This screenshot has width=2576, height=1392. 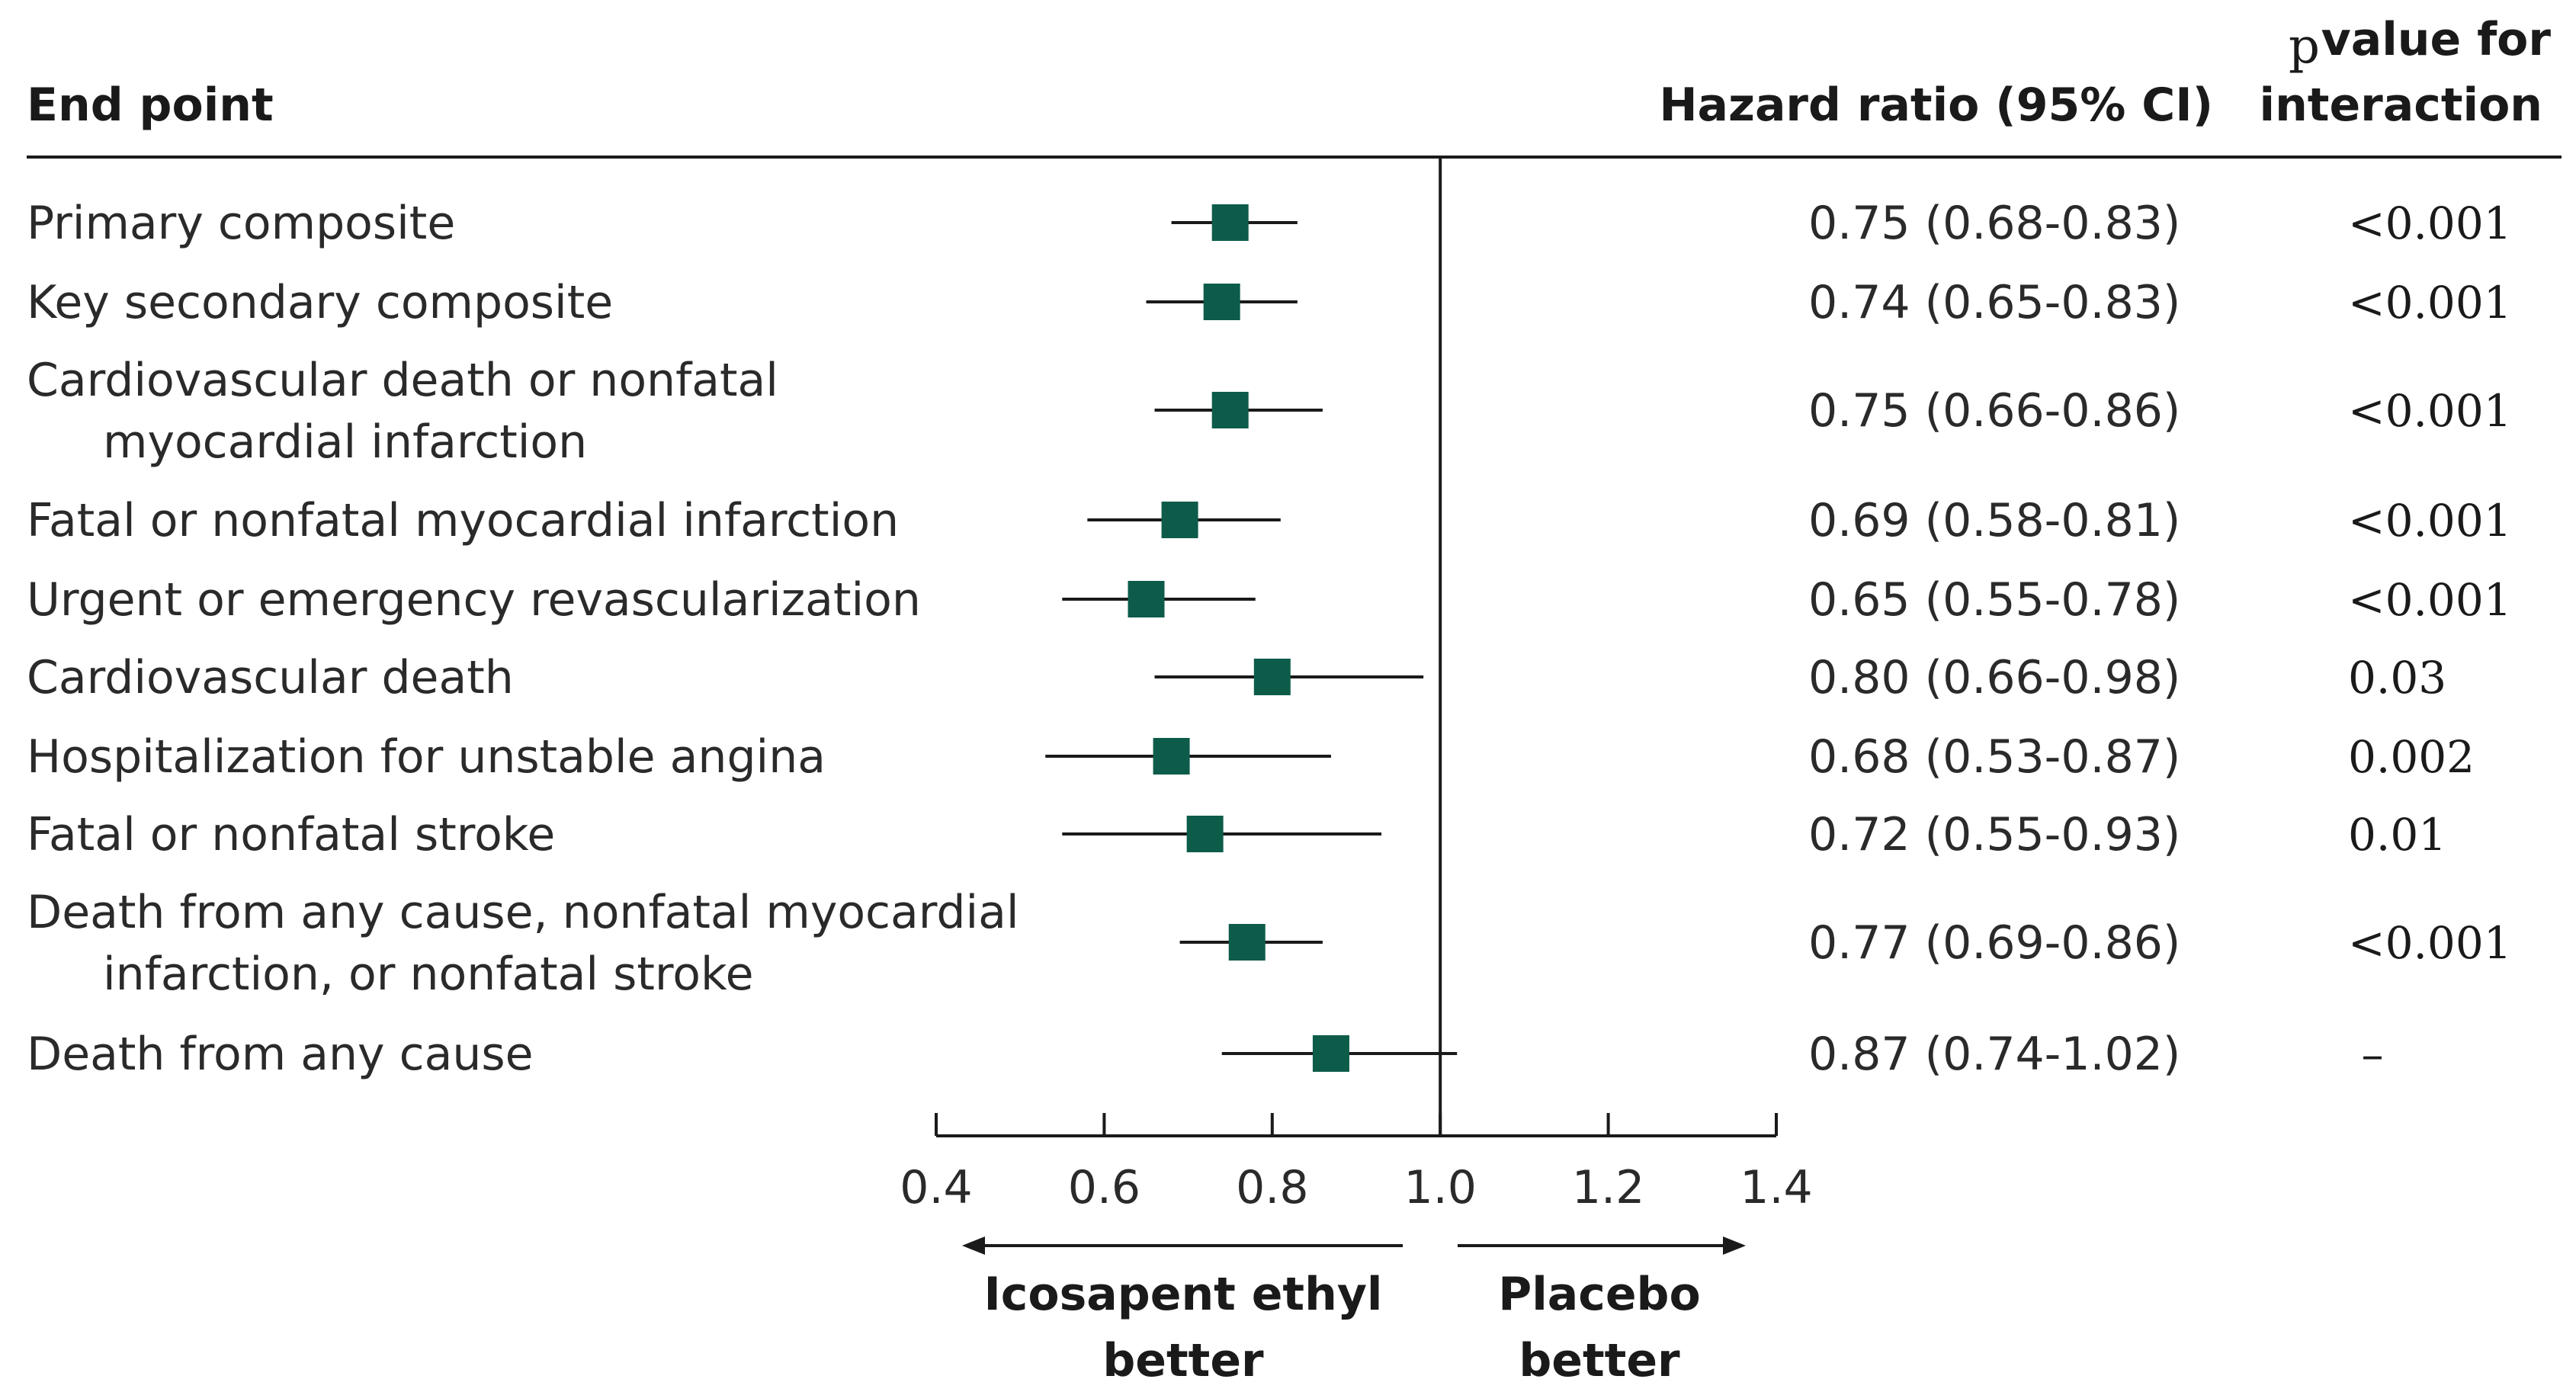 What do you see at coordinates (474, 600) in the screenshot?
I see `row-label: Urgent or emergency revascularization` at bounding box center [474, 600].